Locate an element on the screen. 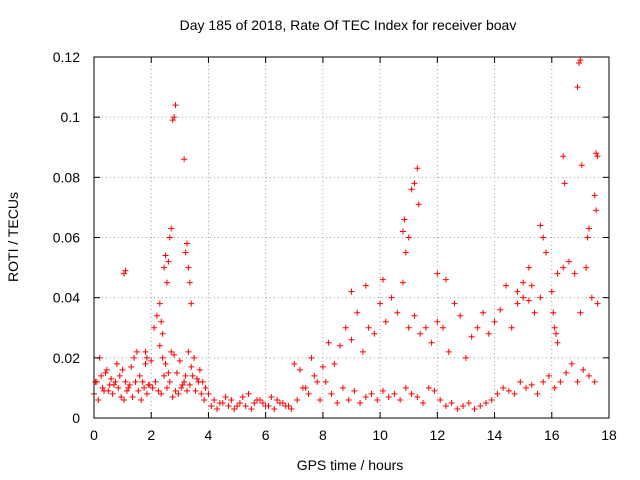  x-tick-label: 8 is located at coordinates (323, 435).